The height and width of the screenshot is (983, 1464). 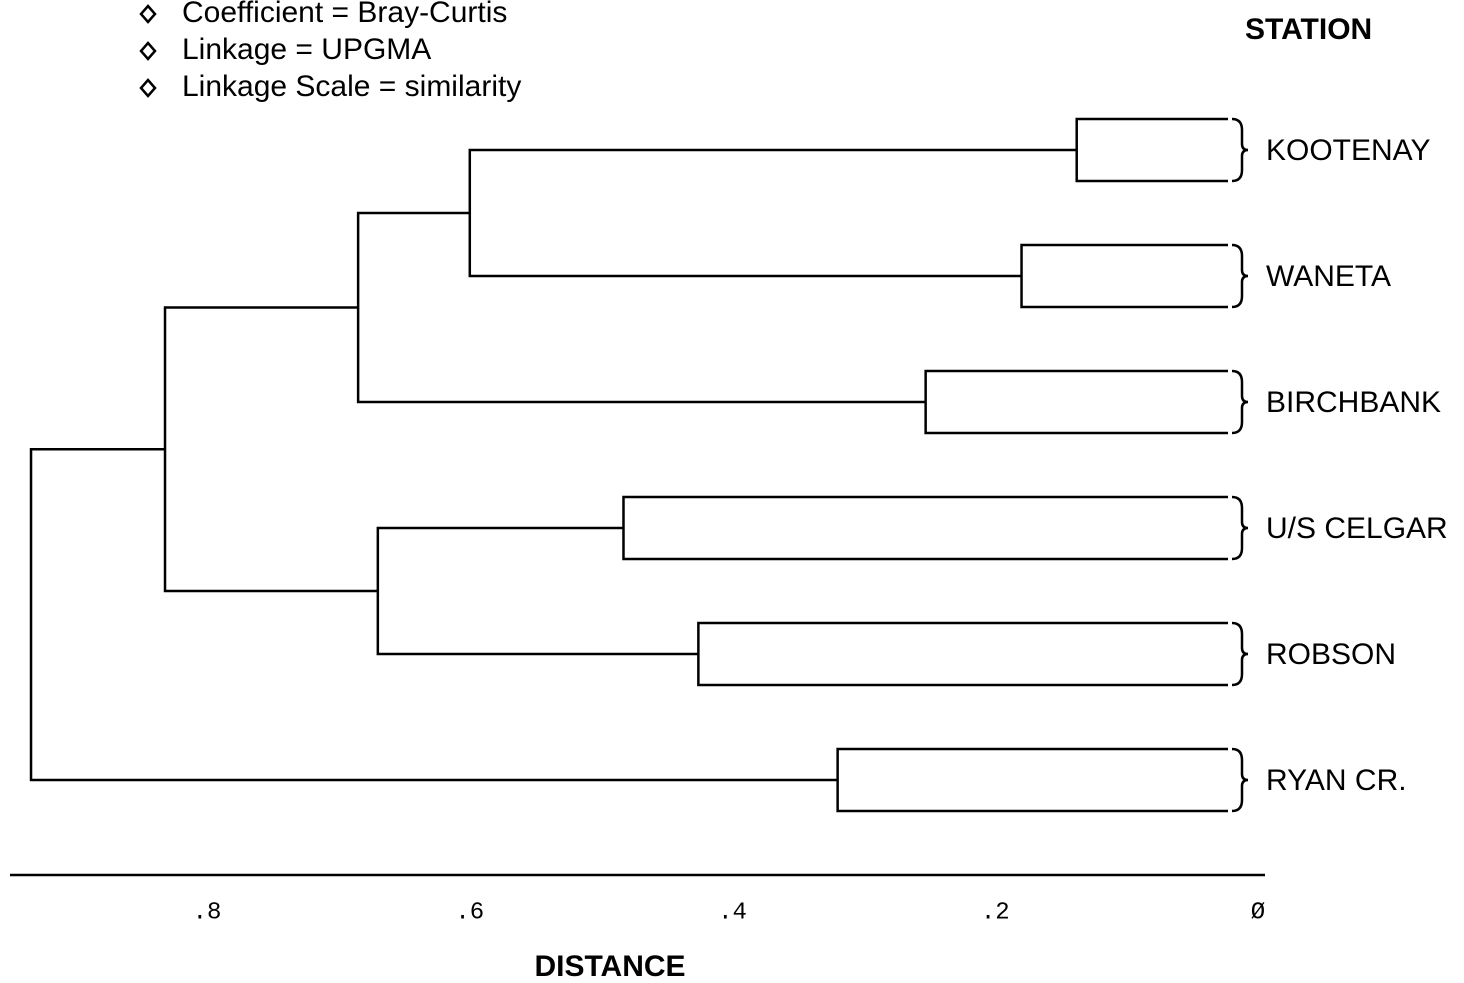 What do you see at coordinates (1357, 528) in the screenshot?
I see `leaf-label: U/S CELGAR` at bounding box center [1357, 528].